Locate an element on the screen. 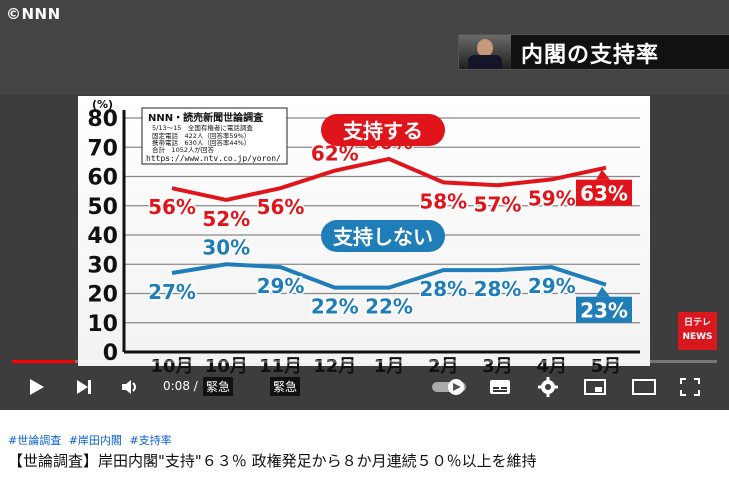 The height and width of the screenshot is (478, 729). person-photo is located at coordinates (485, 52).